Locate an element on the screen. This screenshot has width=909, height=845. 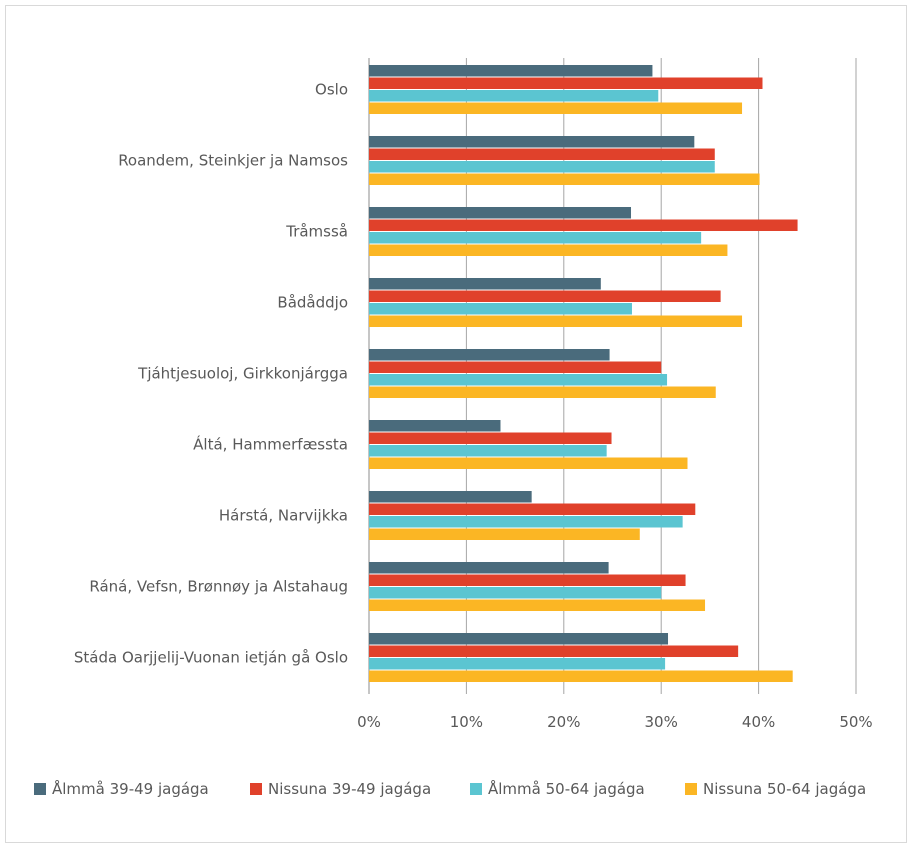
category-label: Tjáhtjesuoloj, Girkkonjárgga is located at coordinates (242, 374).